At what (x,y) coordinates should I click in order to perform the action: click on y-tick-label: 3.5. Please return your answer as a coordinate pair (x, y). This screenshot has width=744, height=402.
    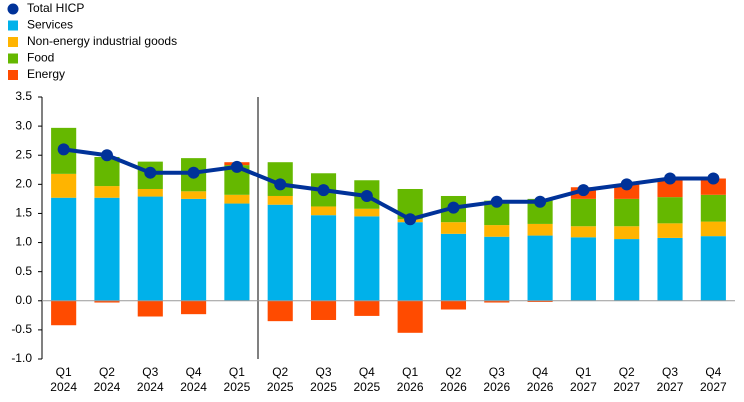
    Looking at the image, I should click on (23, 96).